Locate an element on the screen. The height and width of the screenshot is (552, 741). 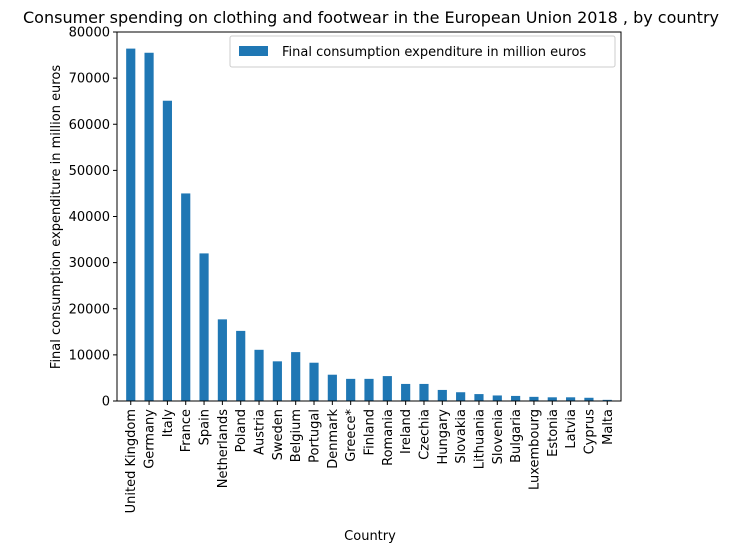
x-tick-label: Luxembourg is located at coordinates (534, 449).